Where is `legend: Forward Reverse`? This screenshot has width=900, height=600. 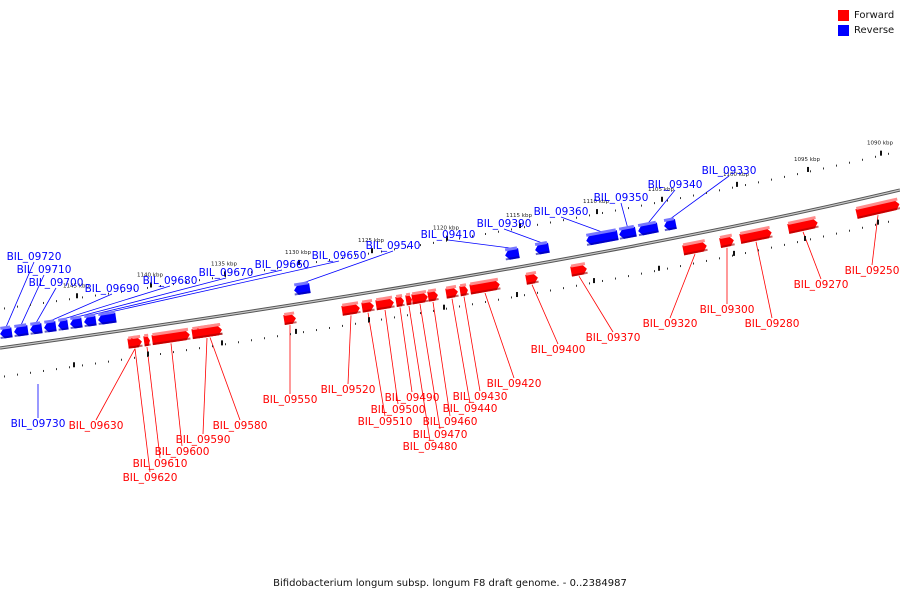 legend: Forward Reverse is located at coordinates (866, 23).